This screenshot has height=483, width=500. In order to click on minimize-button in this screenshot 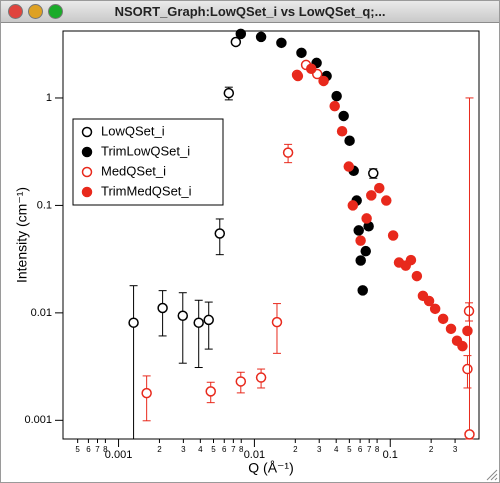, I will do `click(35, 11)`.